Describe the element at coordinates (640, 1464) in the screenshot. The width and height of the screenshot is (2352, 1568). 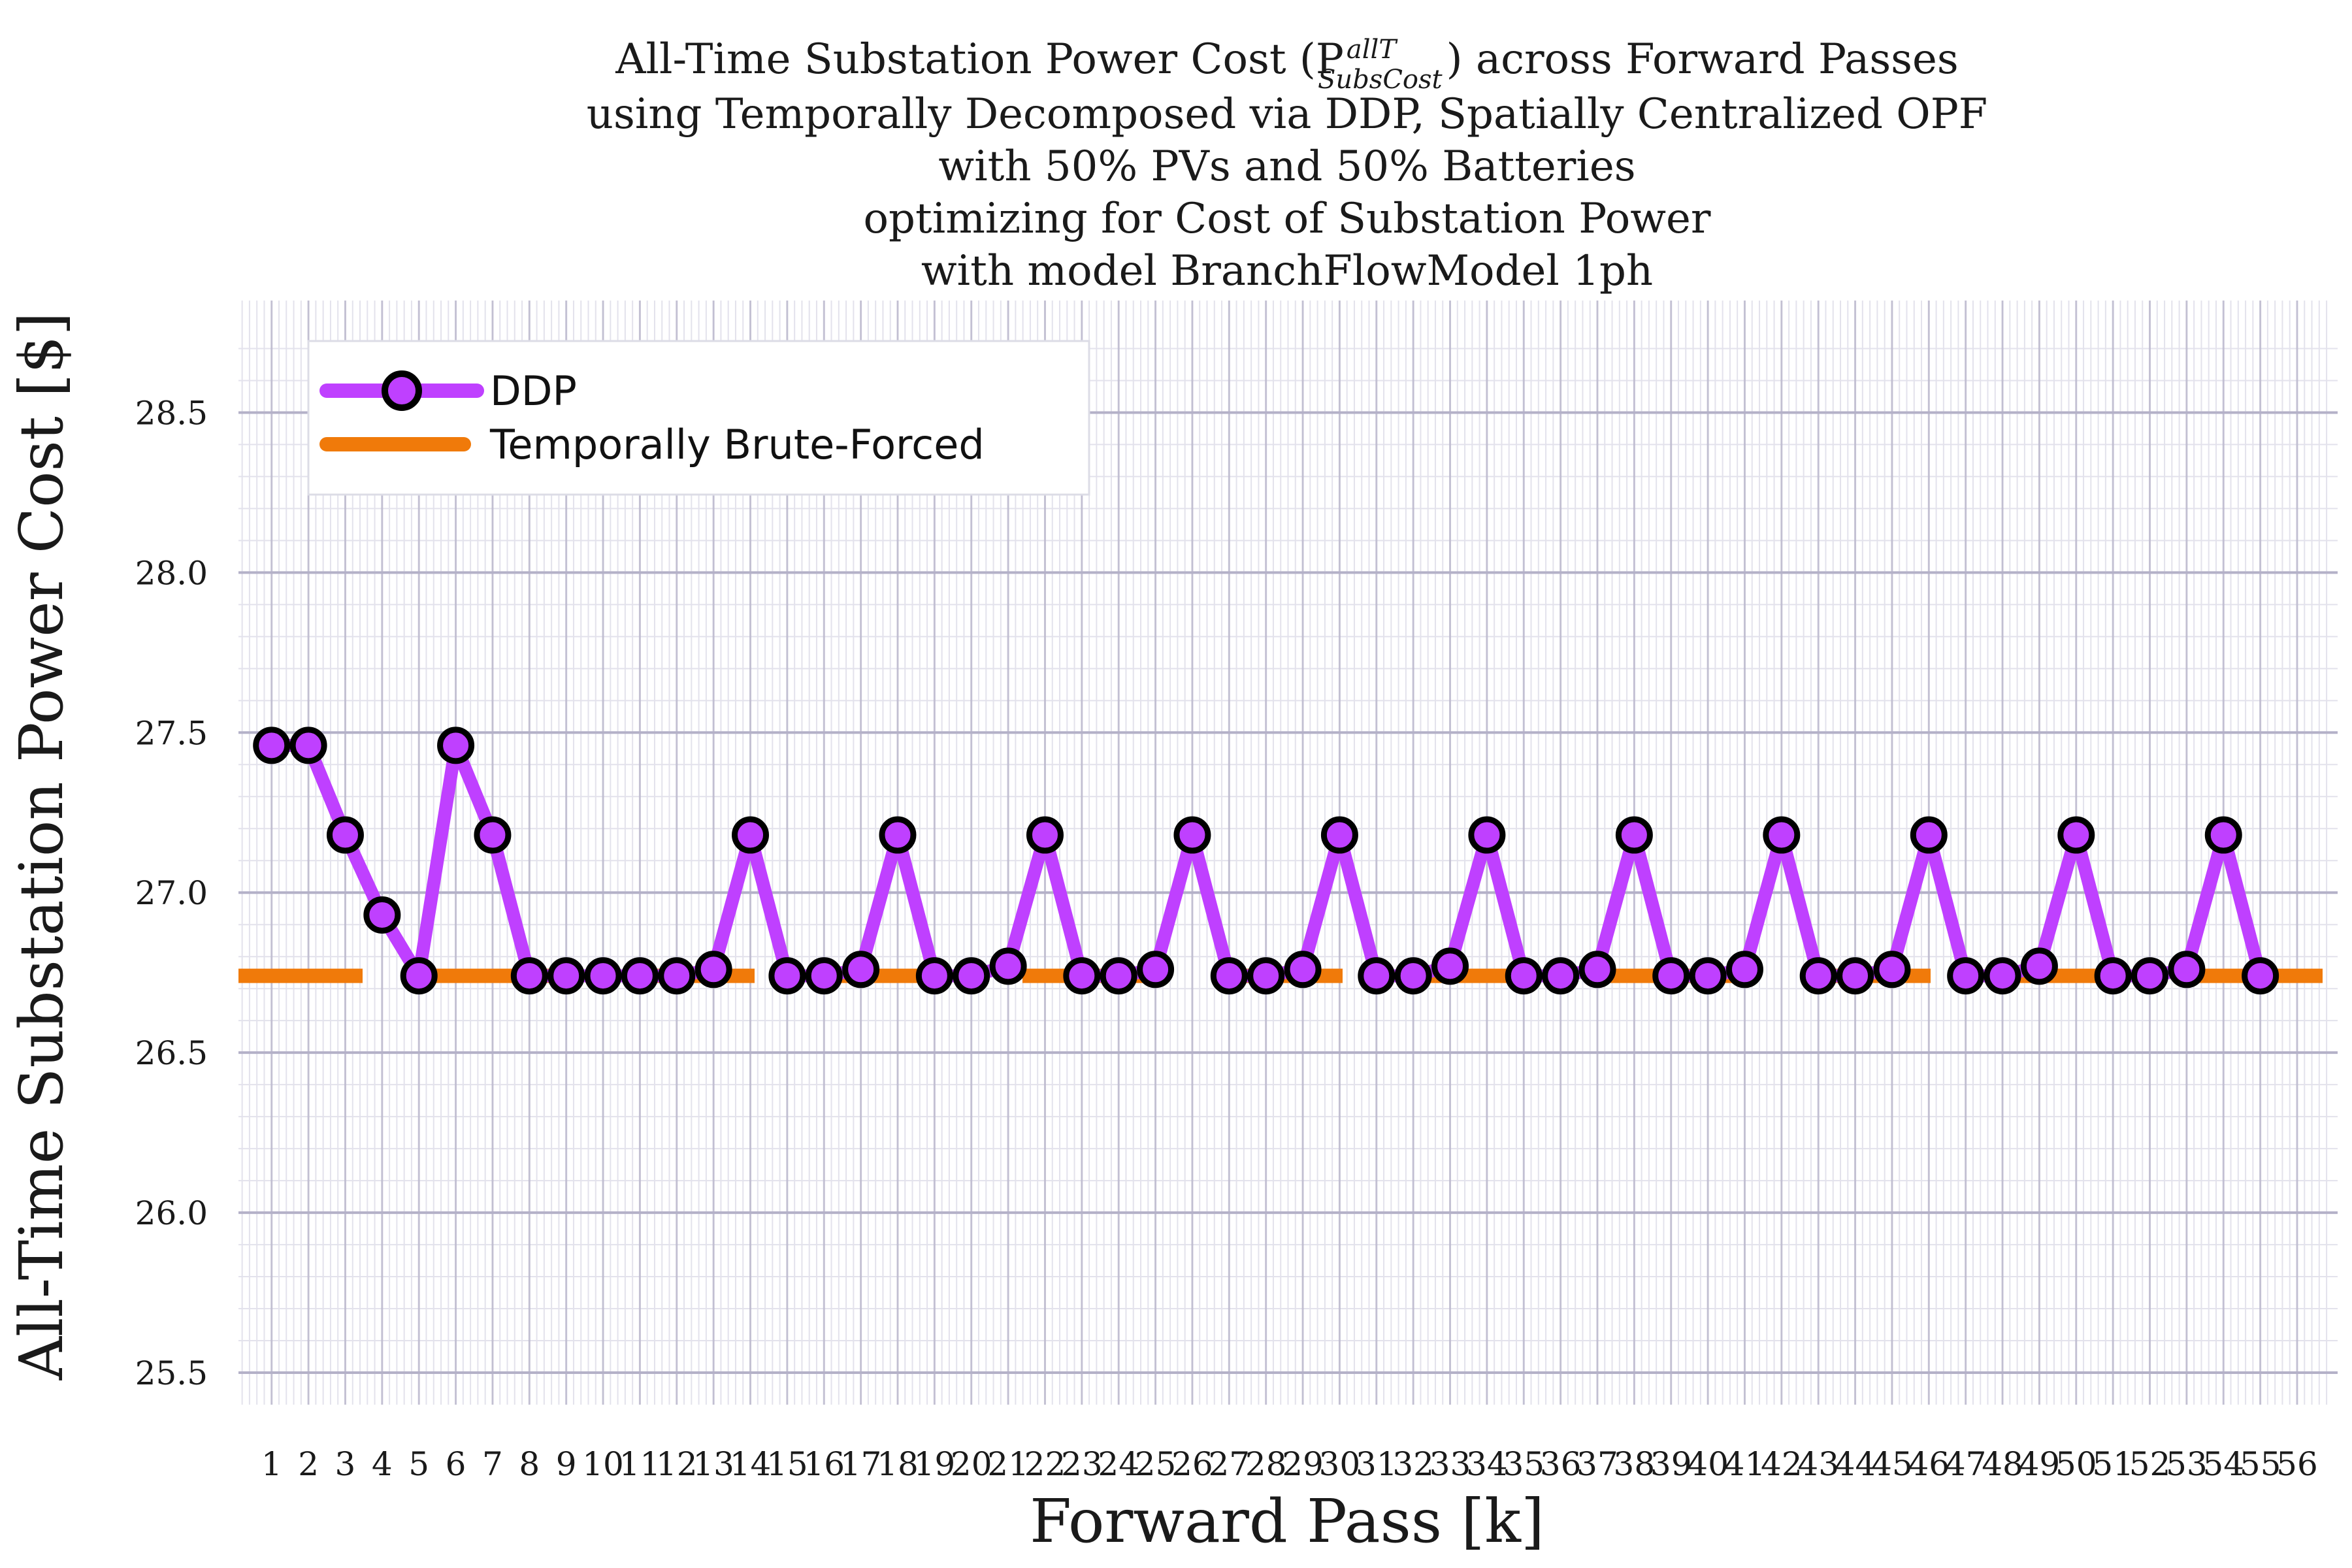
I see `x-tick-label: 11` at that location.